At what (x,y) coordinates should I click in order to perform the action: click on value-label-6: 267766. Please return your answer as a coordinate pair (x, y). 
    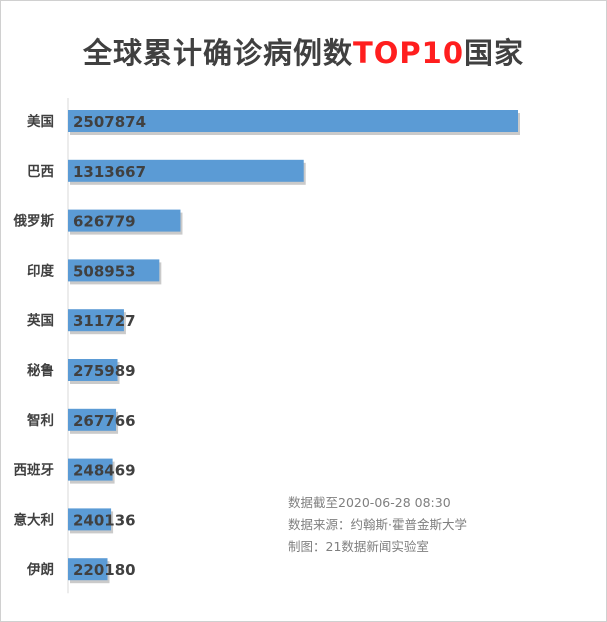
    Looking at the image, I should click on (104, 421).